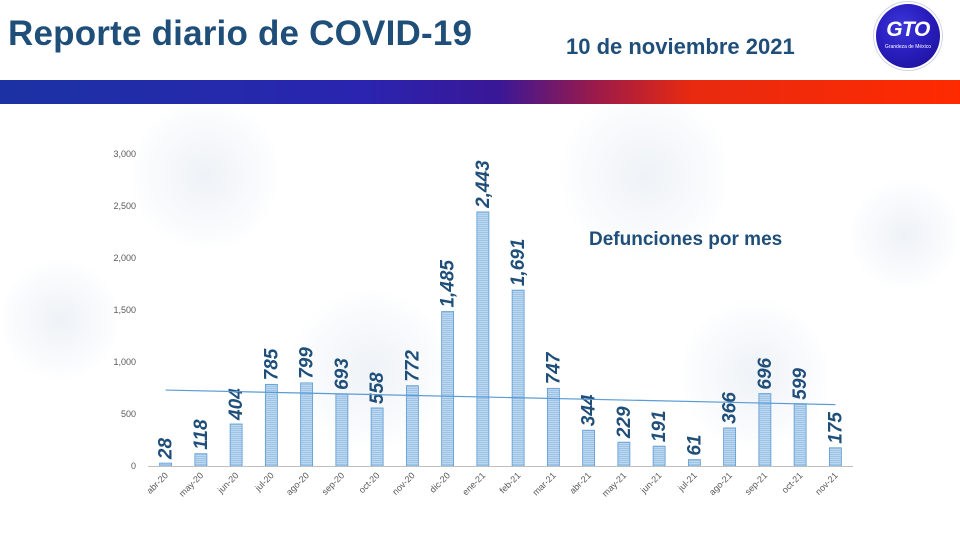 The width and height of the screenshot is (960, 540). I want to click on data-label: 747, so click(553, 367).